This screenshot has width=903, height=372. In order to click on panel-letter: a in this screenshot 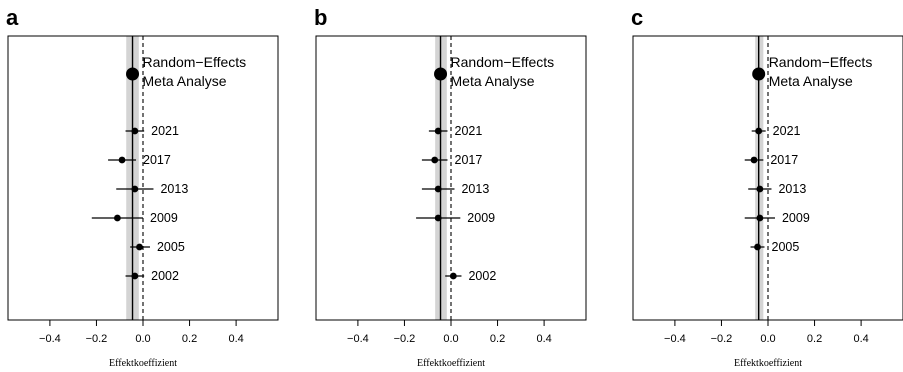, I will do `click(12, 17)`.